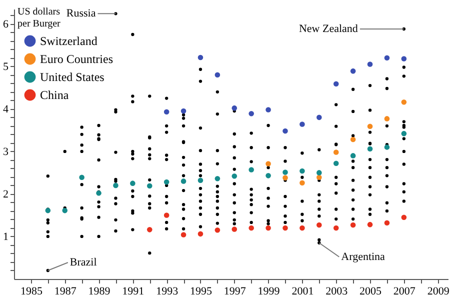 This screenshot has height=298, width=453. What do you see at coordinates (6, 24) in the screenshot?
I see `y-tick-label: 6` at bounding box center [6, 24].